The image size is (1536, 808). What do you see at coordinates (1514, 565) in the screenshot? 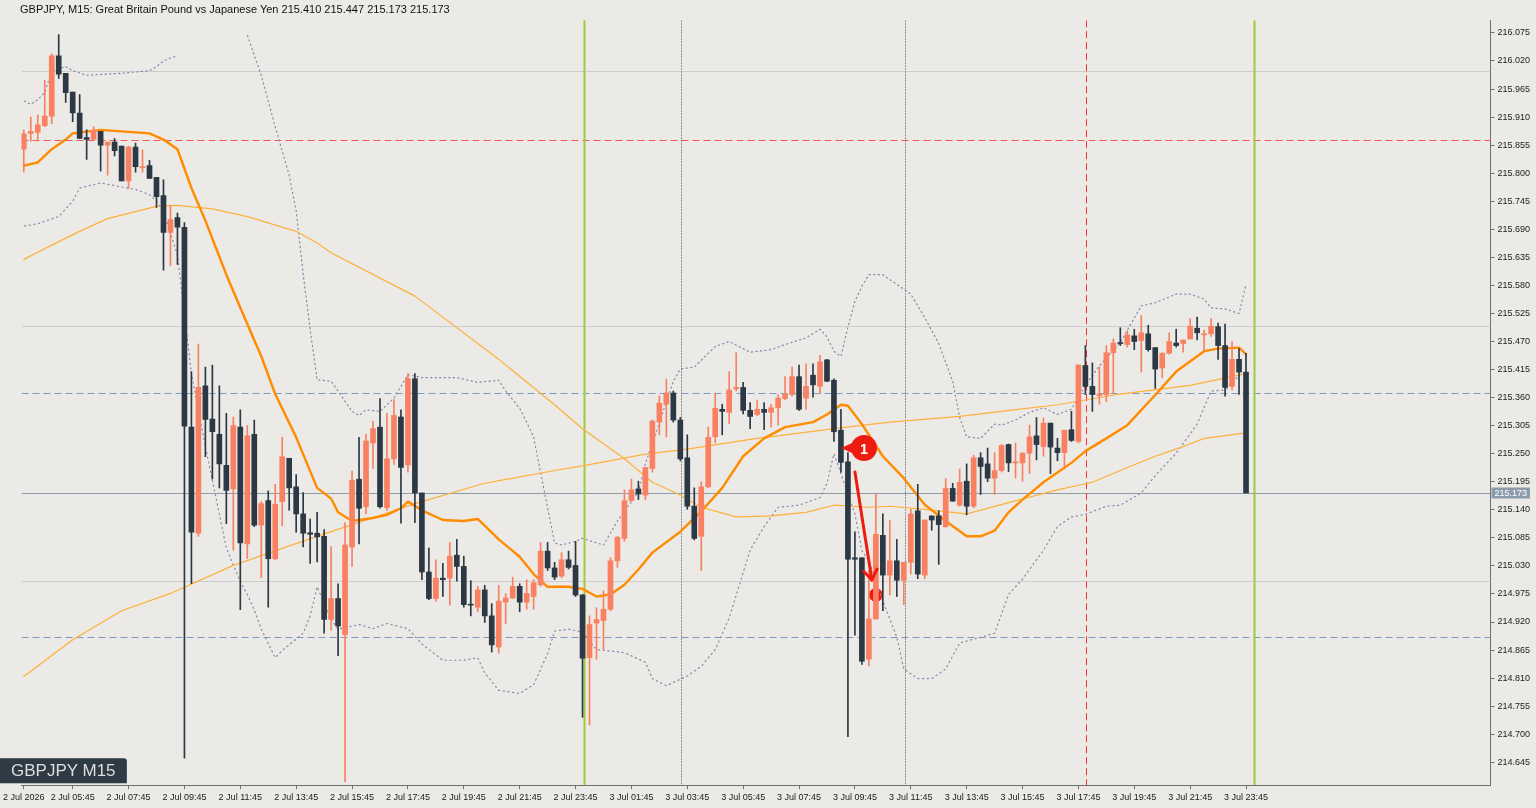
I see `y-tick-label: 215.030` at bounding box center [1514, 565].